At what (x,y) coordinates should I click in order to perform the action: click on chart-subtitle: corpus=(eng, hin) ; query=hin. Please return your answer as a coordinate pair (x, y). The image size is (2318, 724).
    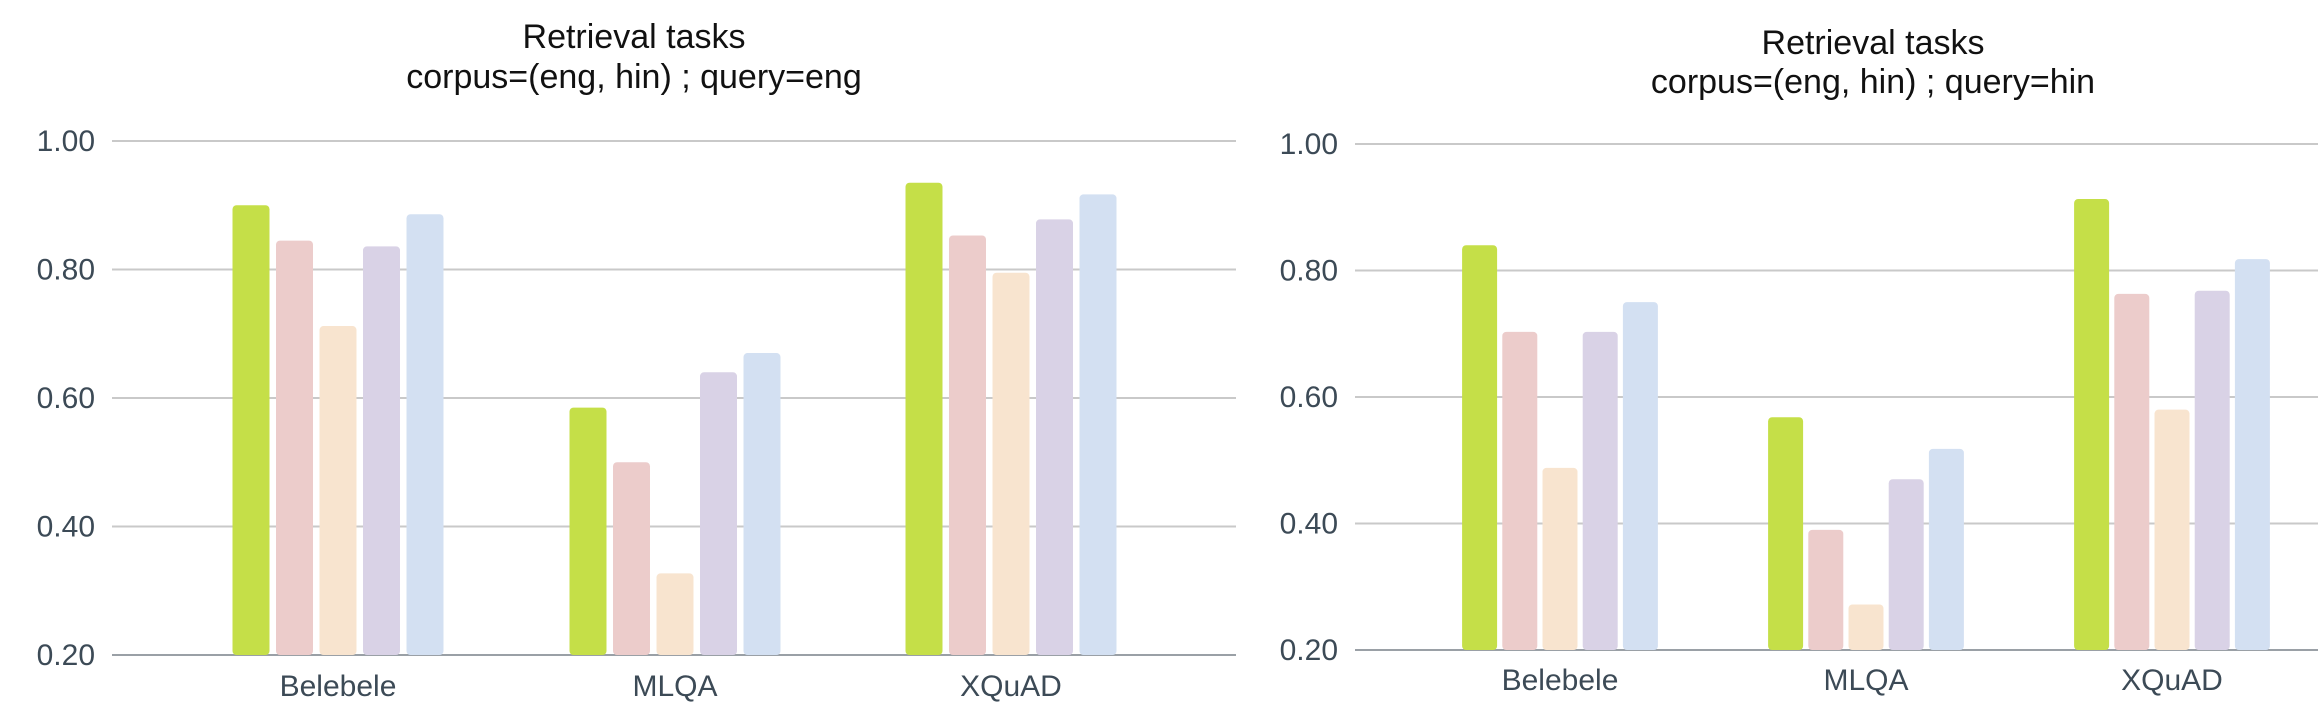
    Looking at the image, I should click on (1873, 82).